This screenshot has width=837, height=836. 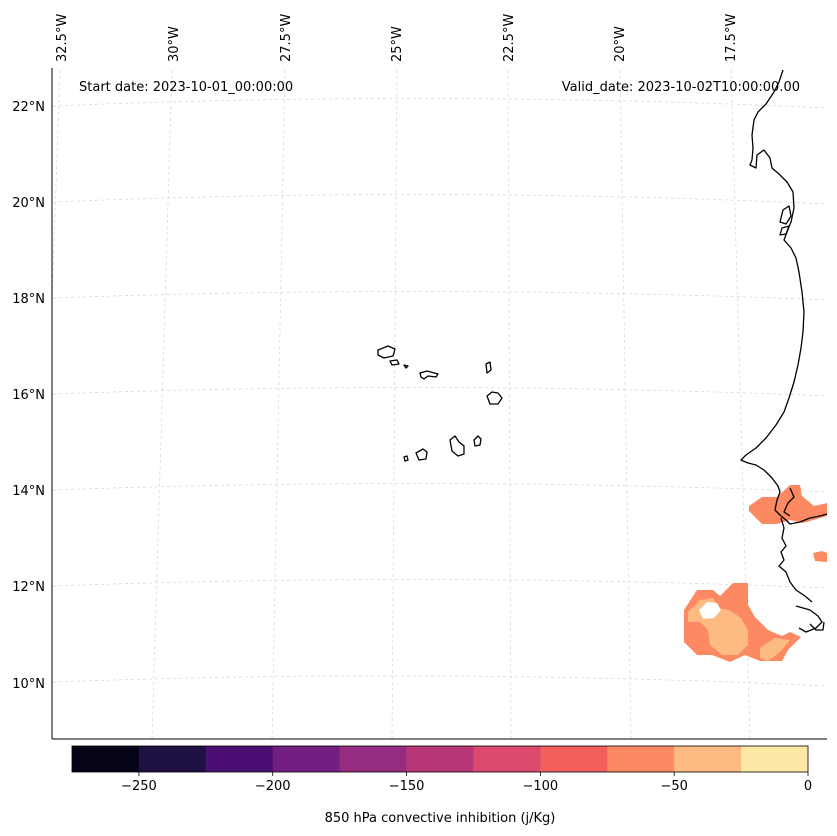 I want to click on island-brava, so click(x=406, y=458).